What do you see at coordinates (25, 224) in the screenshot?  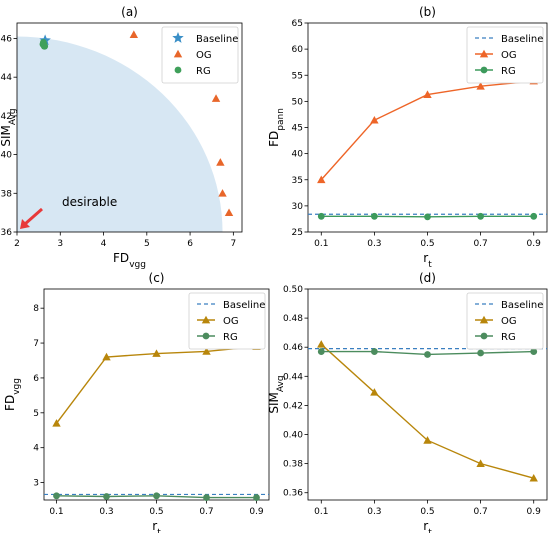 I see `annotation-arrowhead` at bounding box center [25, 224].